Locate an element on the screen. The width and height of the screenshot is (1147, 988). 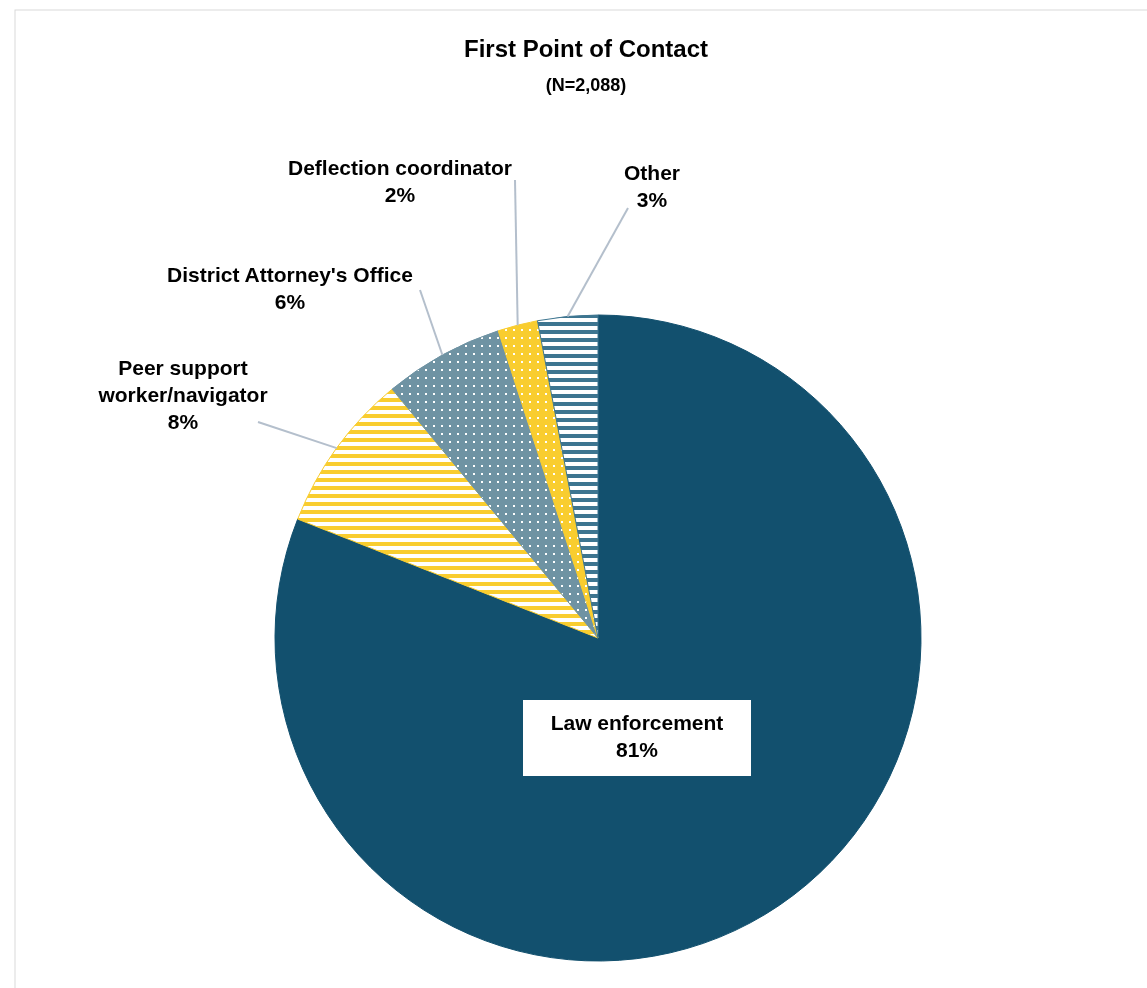
data-label: 8% is located at coordinates (183, 421).